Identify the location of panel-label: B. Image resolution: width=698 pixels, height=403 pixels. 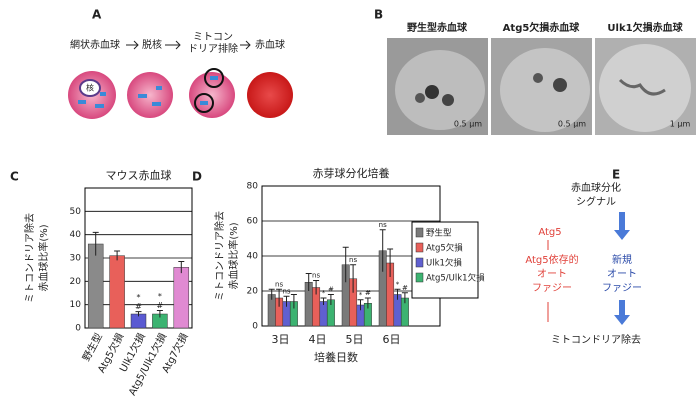
(378, 15).